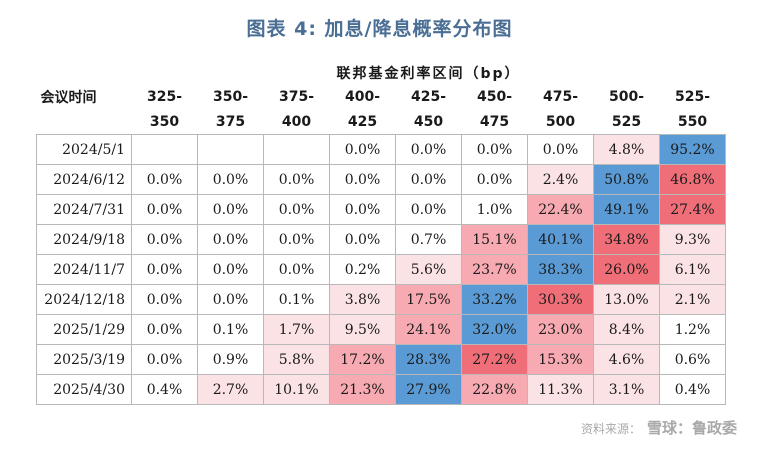 The height and width of the screenshot is (450, 759). Describe the element at coordinates (84, 359) in the screenshot. I see `meeting-date: 2025/3/19` at that location.